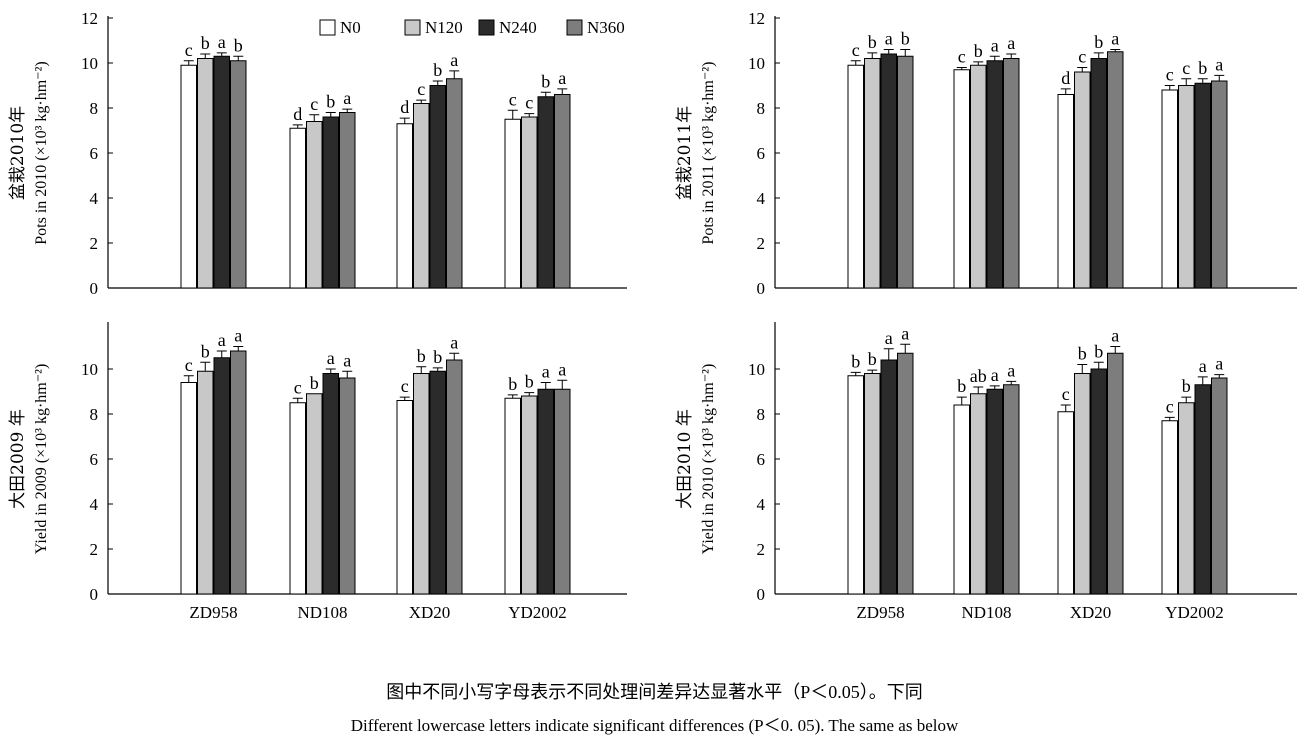 The width and height of the screenshot is (1309, 748). Describe the element at coordinates (708, 153) in the screenshot. I see `y-axis-label-en: Pots in 2011 (×10³ kg·hm⁻²)` at that location.